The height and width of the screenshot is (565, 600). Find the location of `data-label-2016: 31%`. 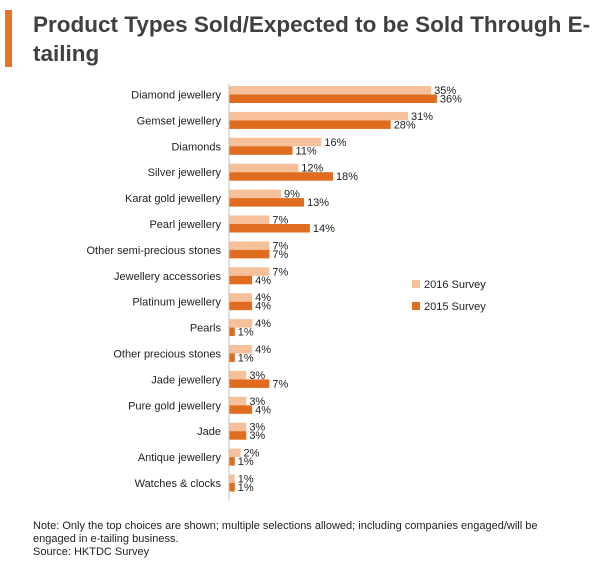

data-label-2016: 31% is located at coordinates (422, 117).